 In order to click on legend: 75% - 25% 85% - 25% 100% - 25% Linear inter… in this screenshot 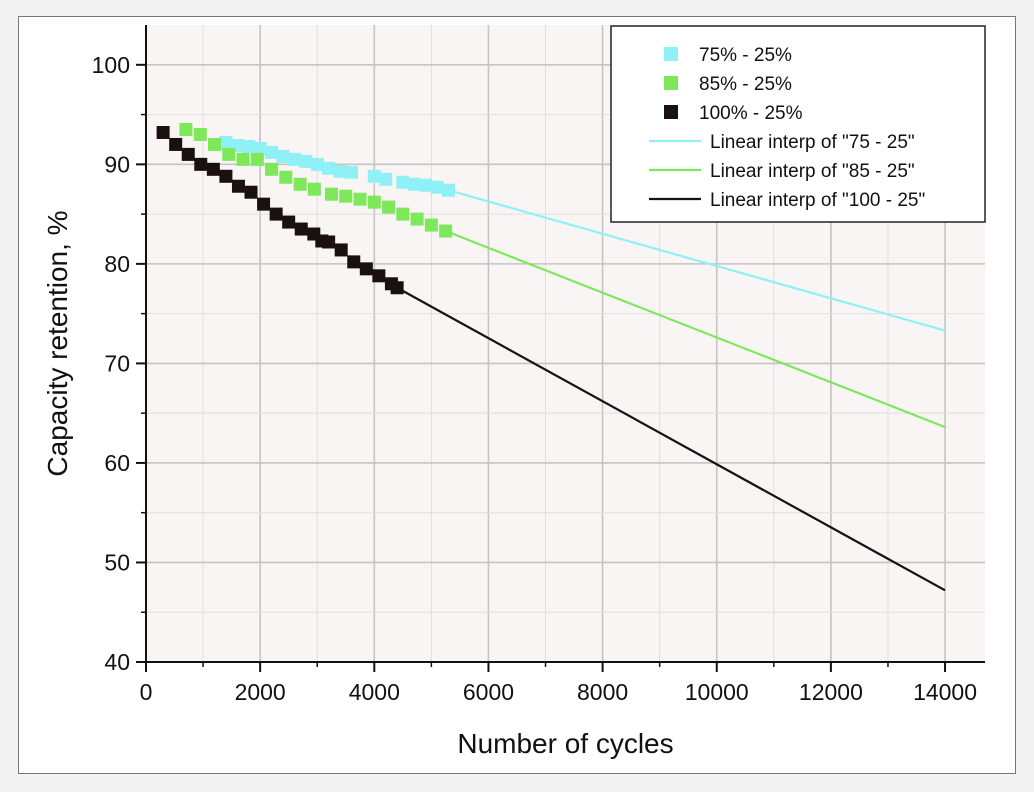, I will do `click(798, 124)`.